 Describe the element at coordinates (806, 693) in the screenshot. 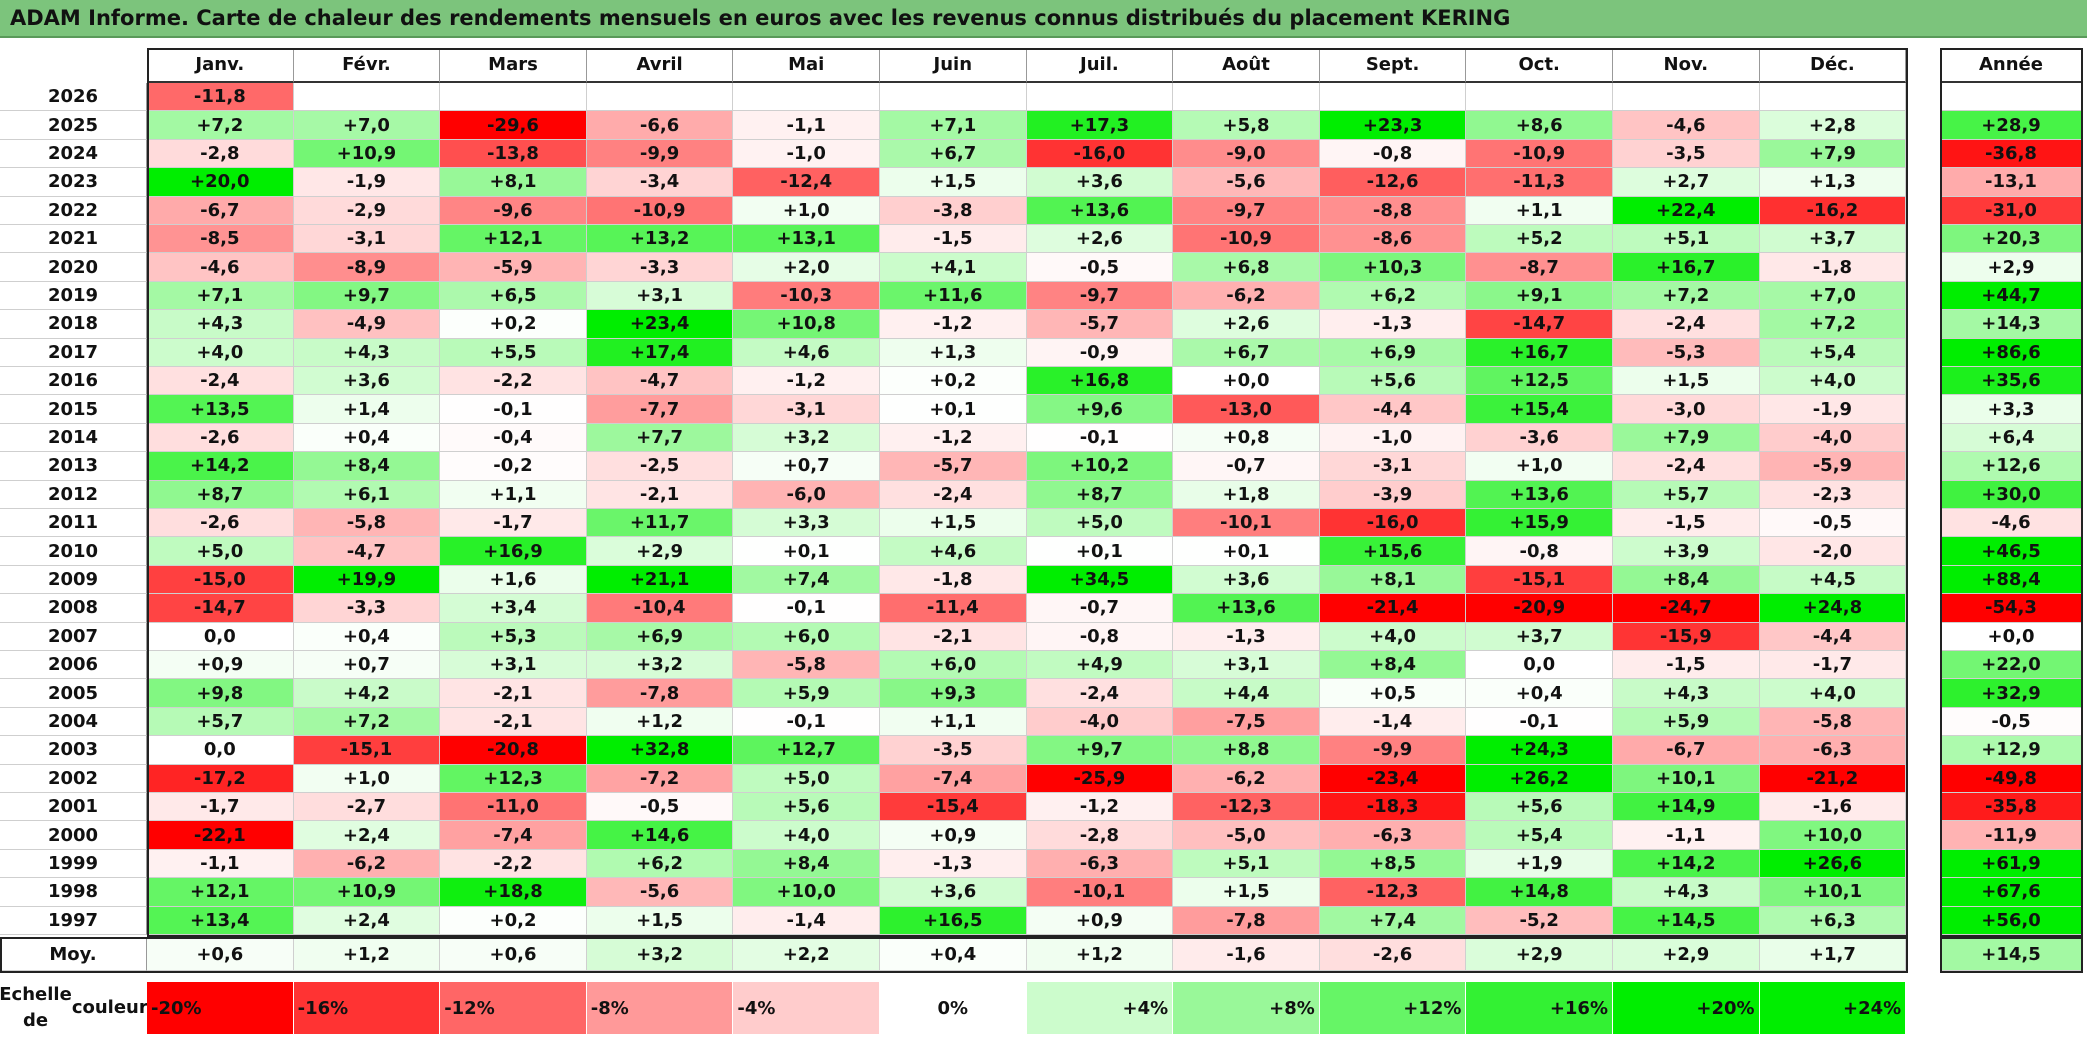

I see `heatmap-cell: +5,9` at that location.